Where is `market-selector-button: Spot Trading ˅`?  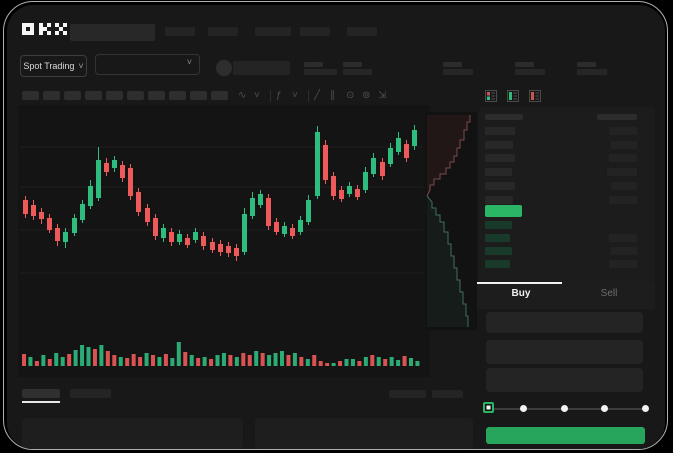
market-selector-button: Spot Trading ˅ is located at coordinates (53, 66).